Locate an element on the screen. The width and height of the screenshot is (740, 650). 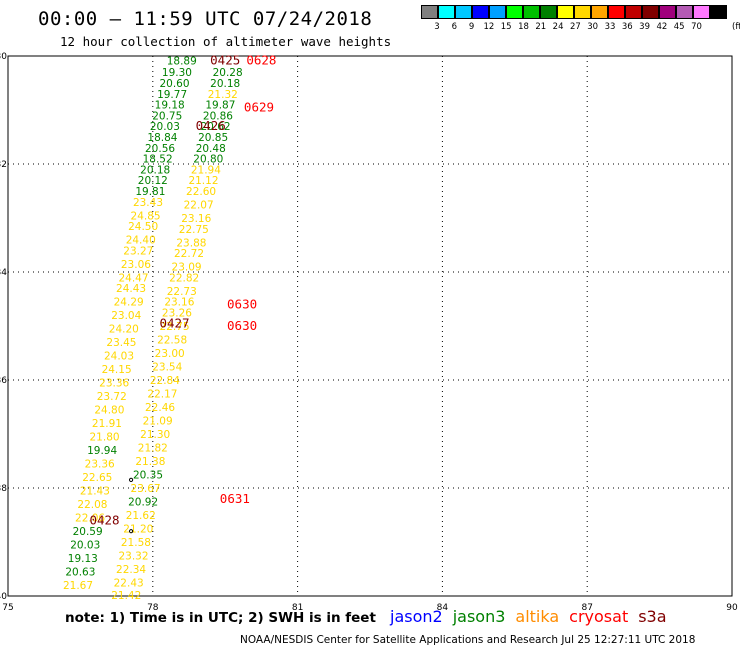
wave-height-value: 23.54 is located at coordinates (167, 368).